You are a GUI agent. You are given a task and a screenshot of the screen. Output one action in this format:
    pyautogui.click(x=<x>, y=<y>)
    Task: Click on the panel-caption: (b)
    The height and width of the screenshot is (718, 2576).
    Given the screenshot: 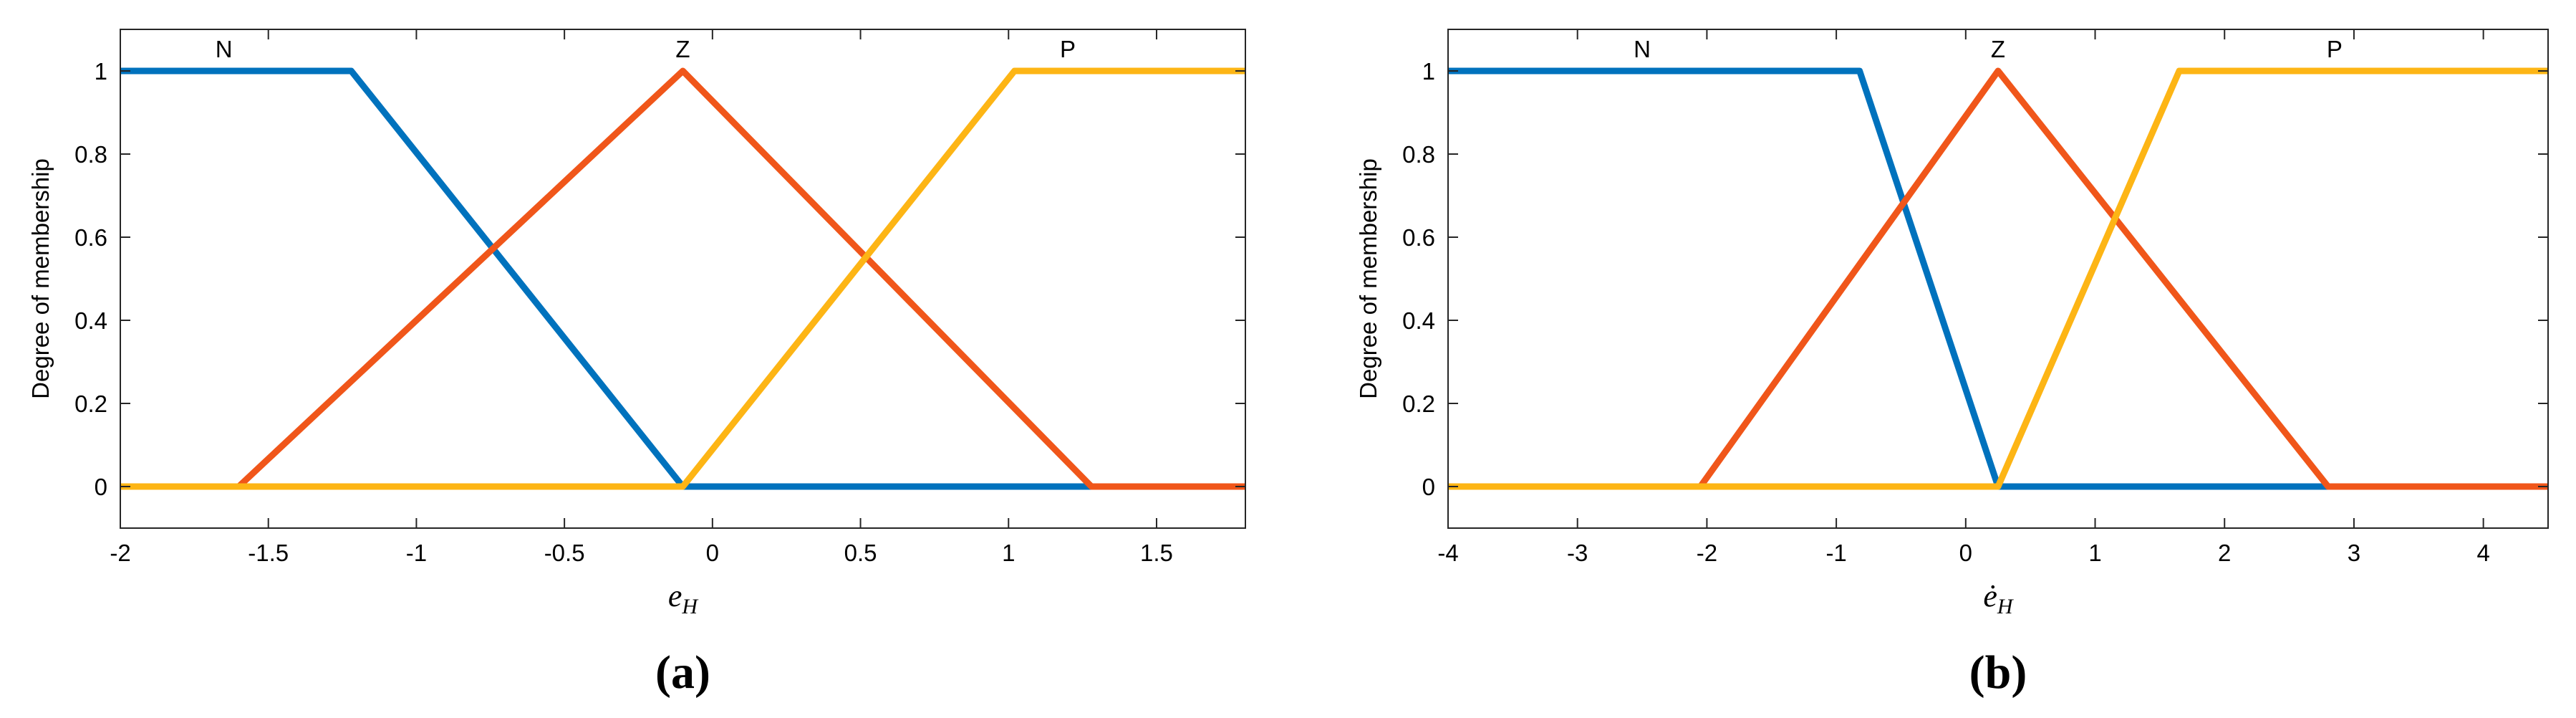 What is the action you would take?
    pyautogui.click(x=1998, y=672)
    